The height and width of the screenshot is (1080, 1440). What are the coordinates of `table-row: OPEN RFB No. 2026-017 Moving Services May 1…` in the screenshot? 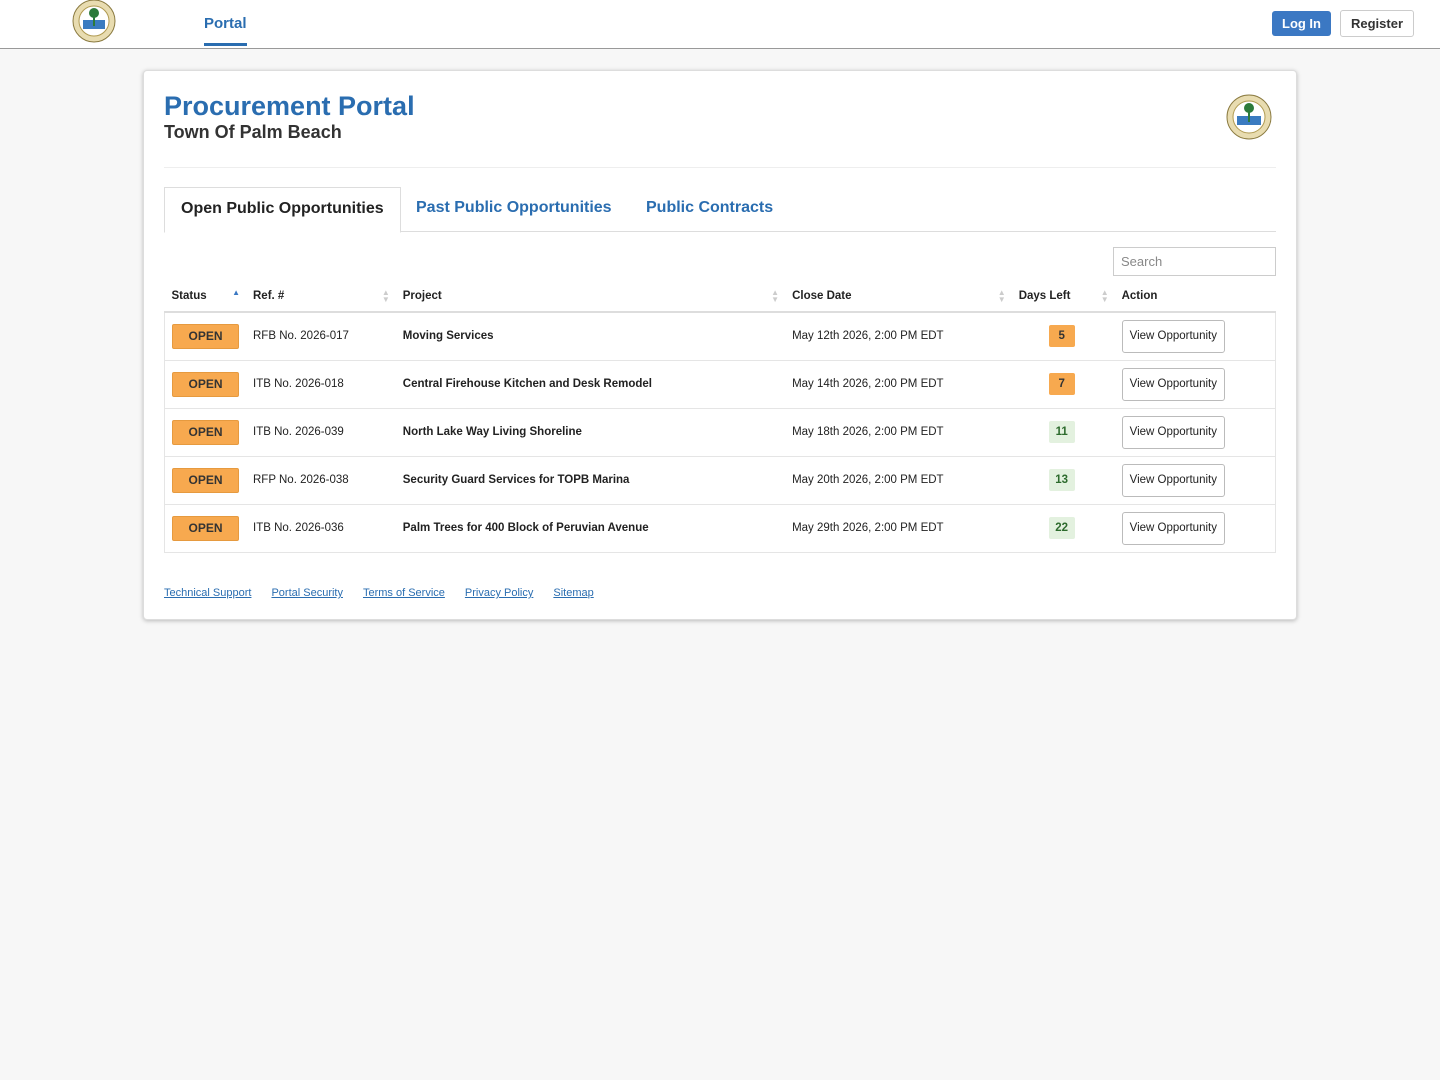 It's located at (720, 336).